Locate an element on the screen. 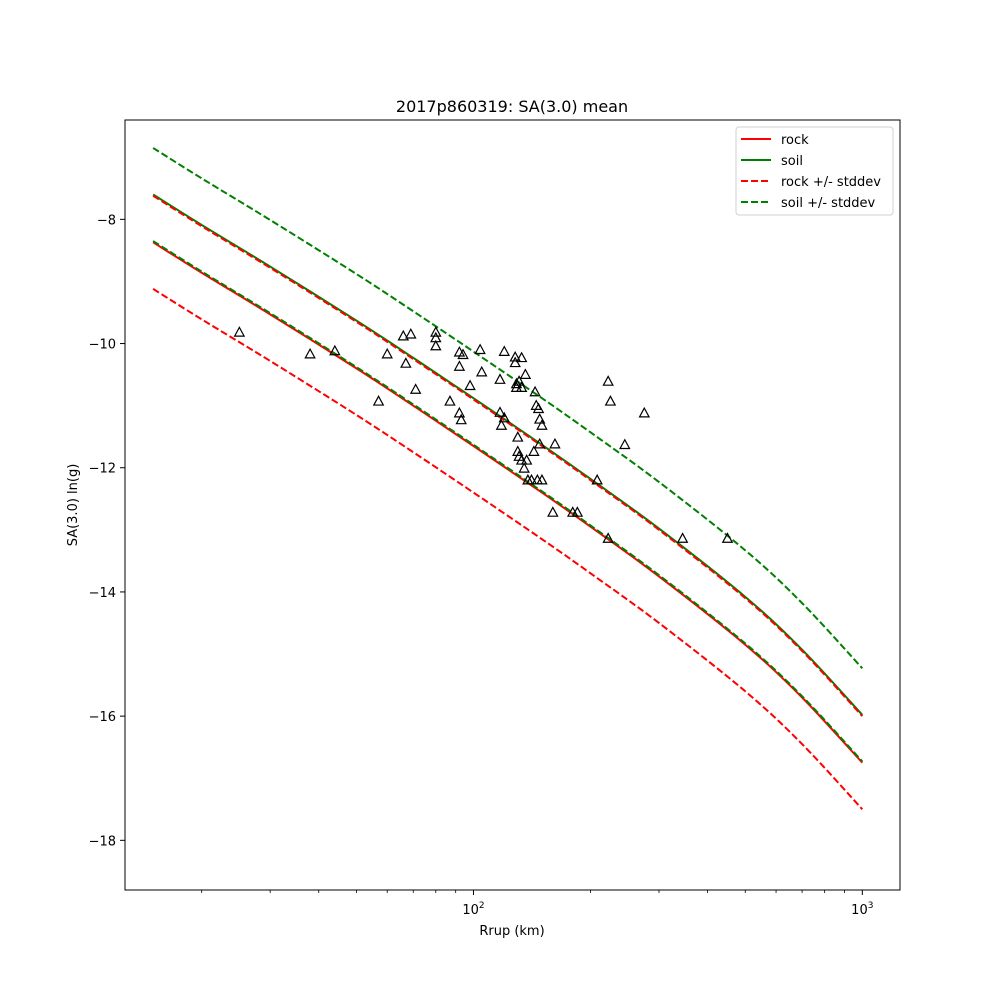  legend: rock soil rock +/- stddev soil +/- stddev is located at coordinates (814, 171).